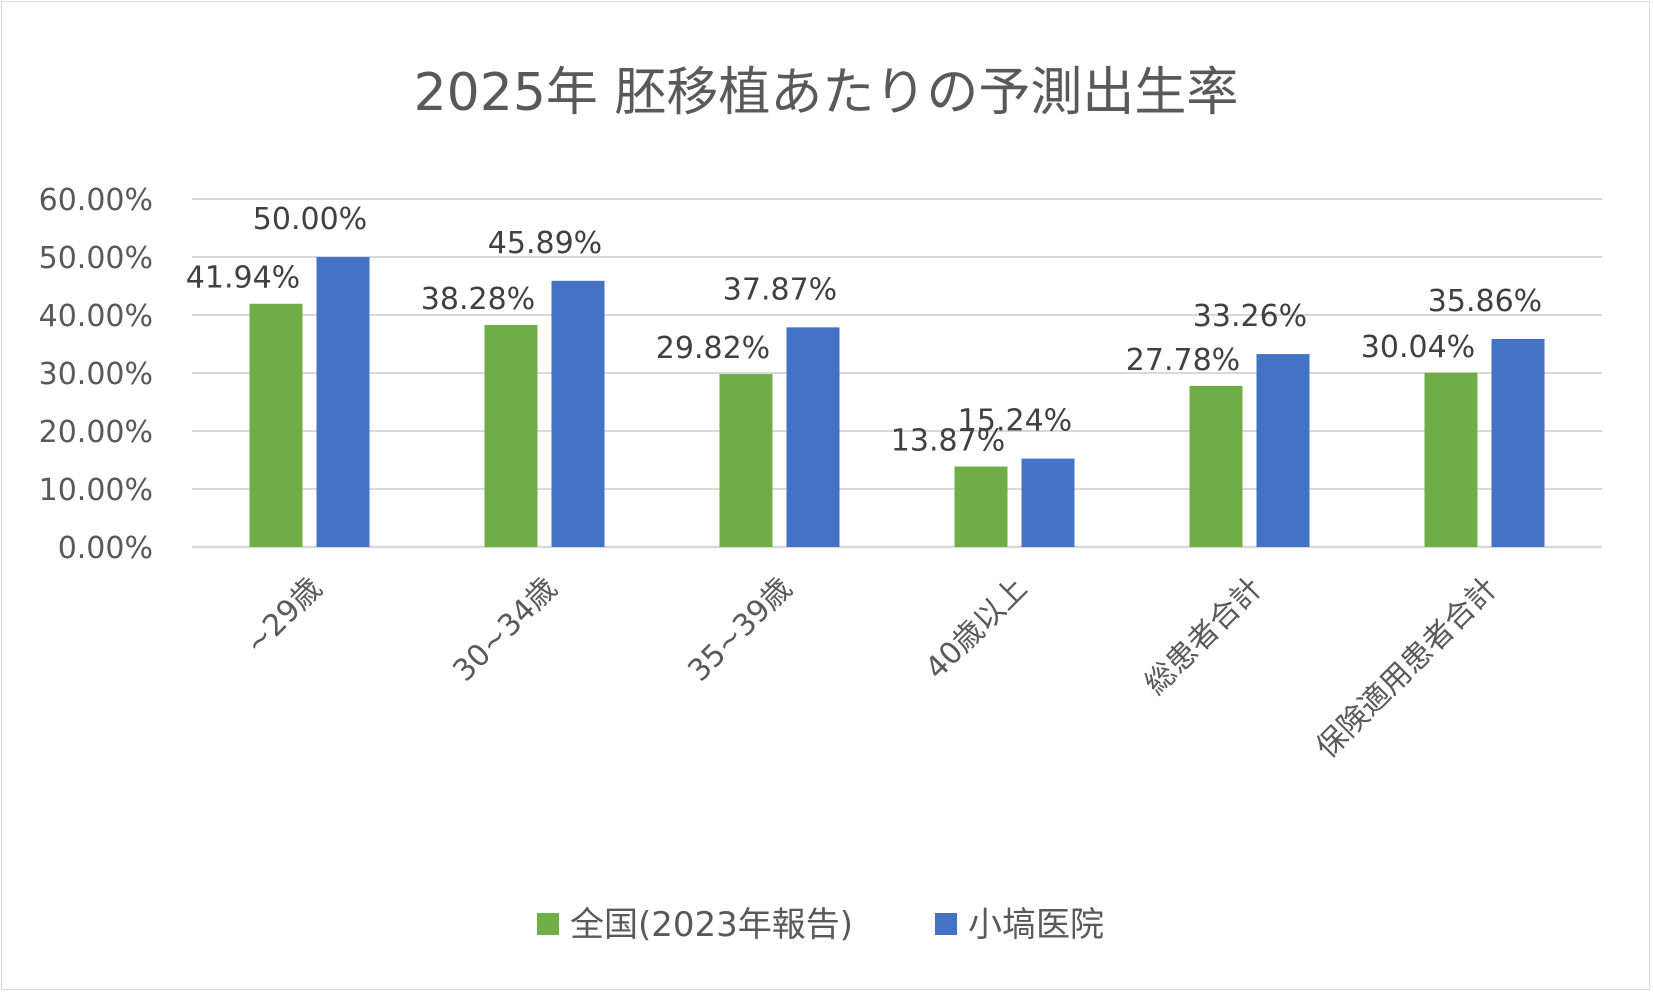 The width and height of the screenshot is (1653, 993). I want to click on data-label: 45.89%, so click(545, 243).